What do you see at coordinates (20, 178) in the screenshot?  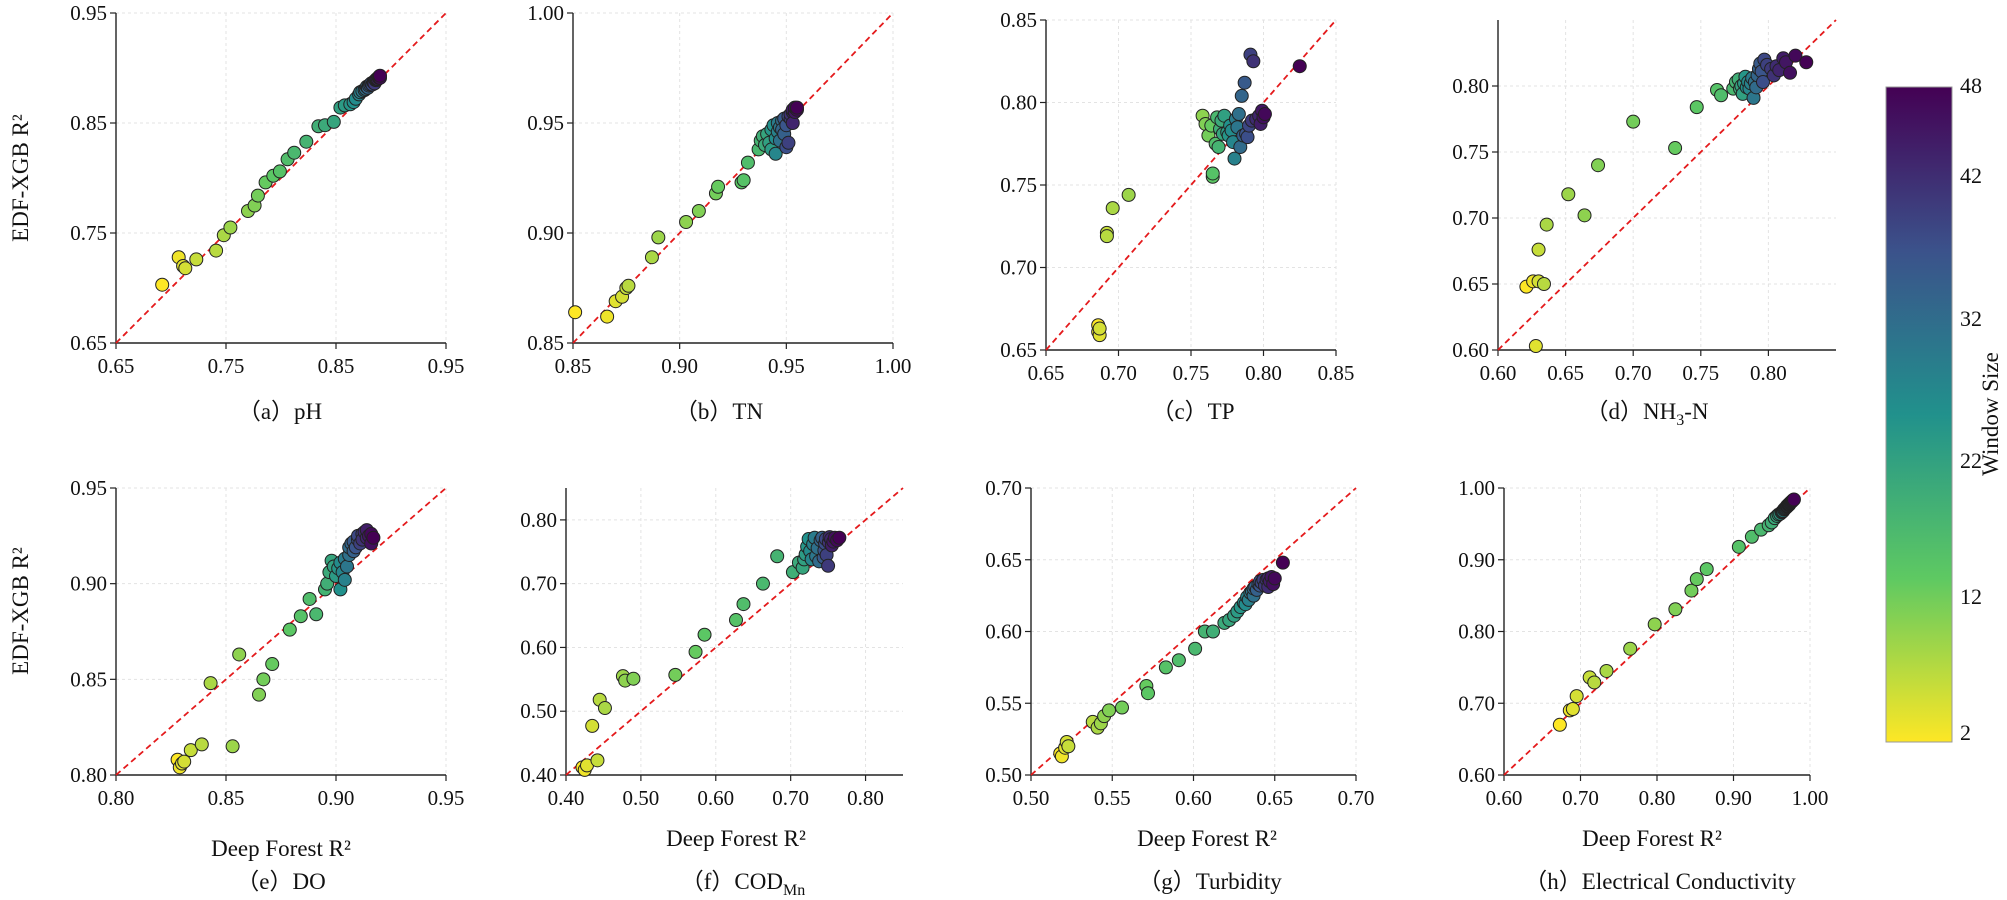 I see `y-axis-label-top: EDF-XGB R²` at bounding box center [20, 178].